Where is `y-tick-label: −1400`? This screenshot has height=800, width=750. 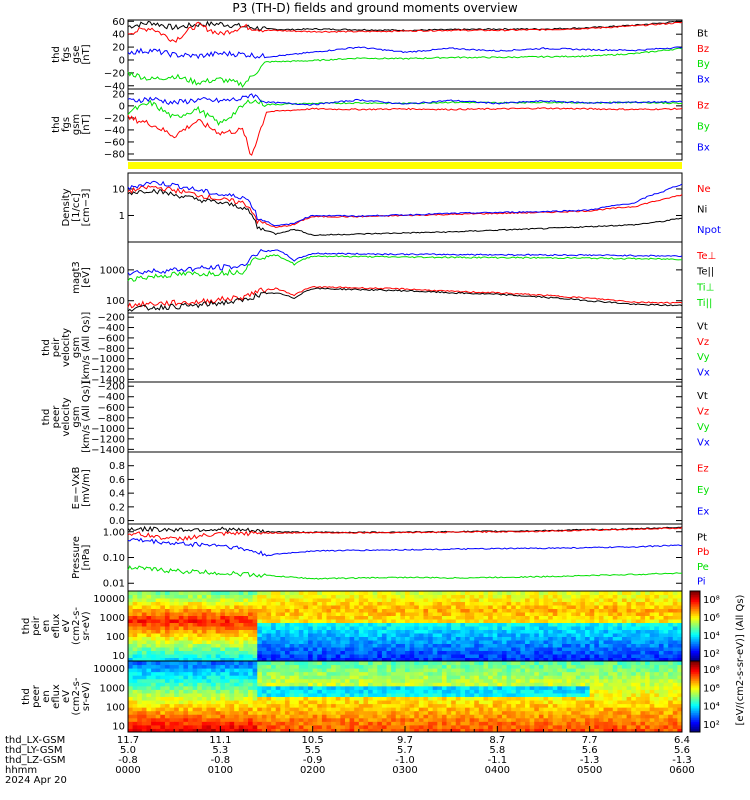
y-tick-label: −1400 is located at coordinates (108, 450).